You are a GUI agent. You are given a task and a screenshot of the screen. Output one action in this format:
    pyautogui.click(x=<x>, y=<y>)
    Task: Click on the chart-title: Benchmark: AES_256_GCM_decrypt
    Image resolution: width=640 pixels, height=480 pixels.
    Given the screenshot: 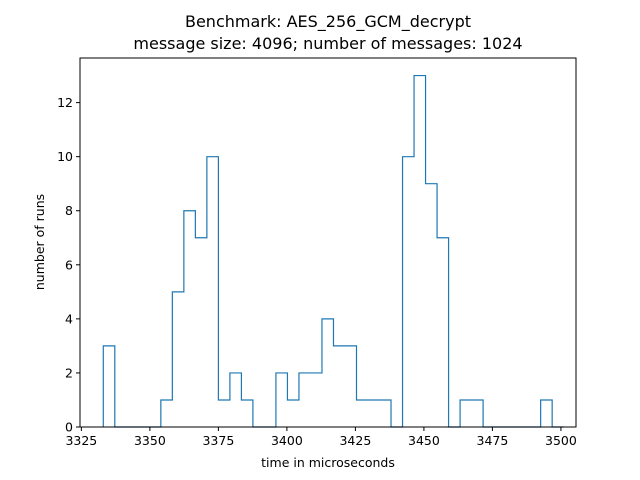 What is the action you would take?
    pyautogui.click(x=328, y=22)
    